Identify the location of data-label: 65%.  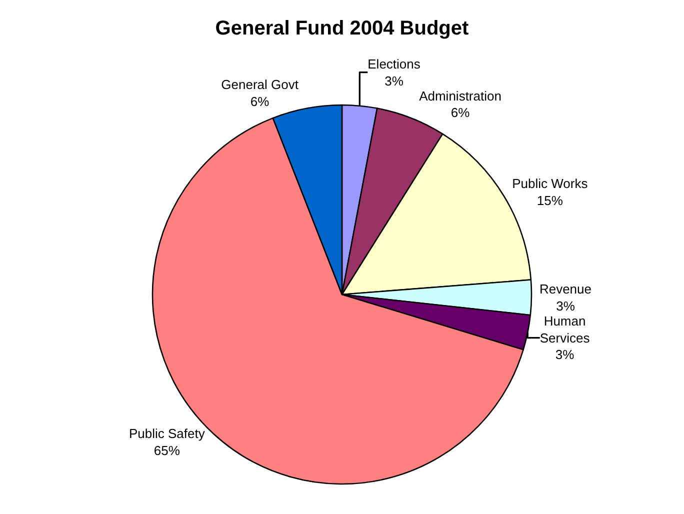
(167, 450).